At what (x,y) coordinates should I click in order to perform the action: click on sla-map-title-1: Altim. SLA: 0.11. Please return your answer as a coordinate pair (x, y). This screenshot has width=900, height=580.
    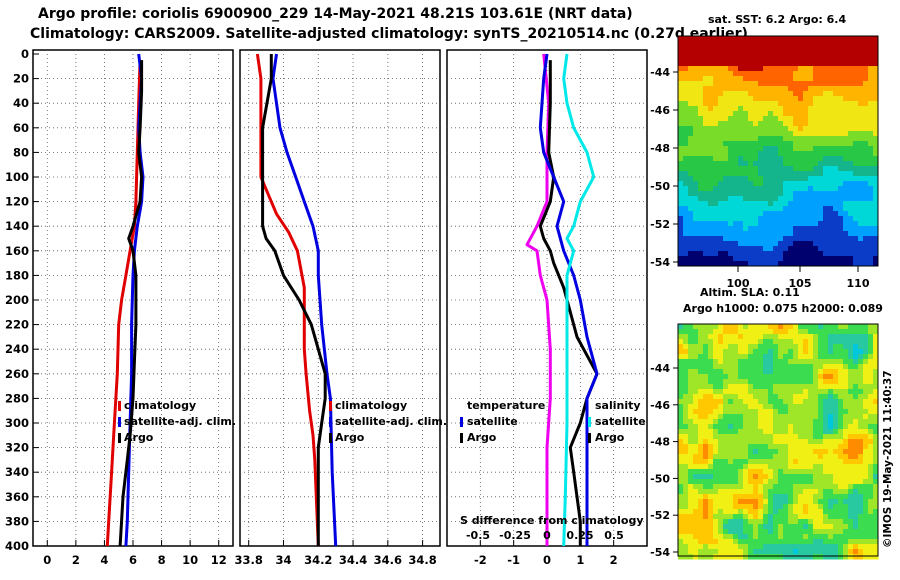
    Looking at the image, I should click on (750, 292).